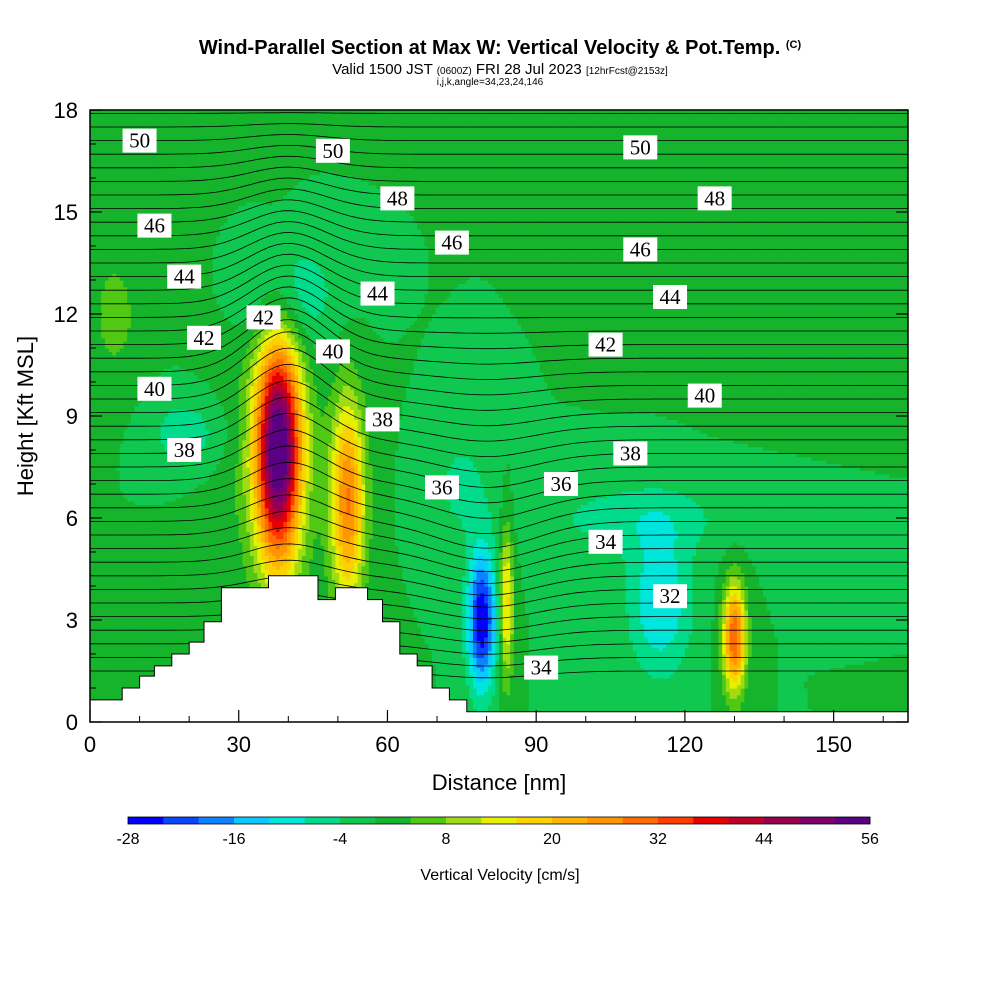  What do you see at coordinates (833, 744) in the screenshot?
I see `x-tick-label: 150` at bounding box center [833, 744].